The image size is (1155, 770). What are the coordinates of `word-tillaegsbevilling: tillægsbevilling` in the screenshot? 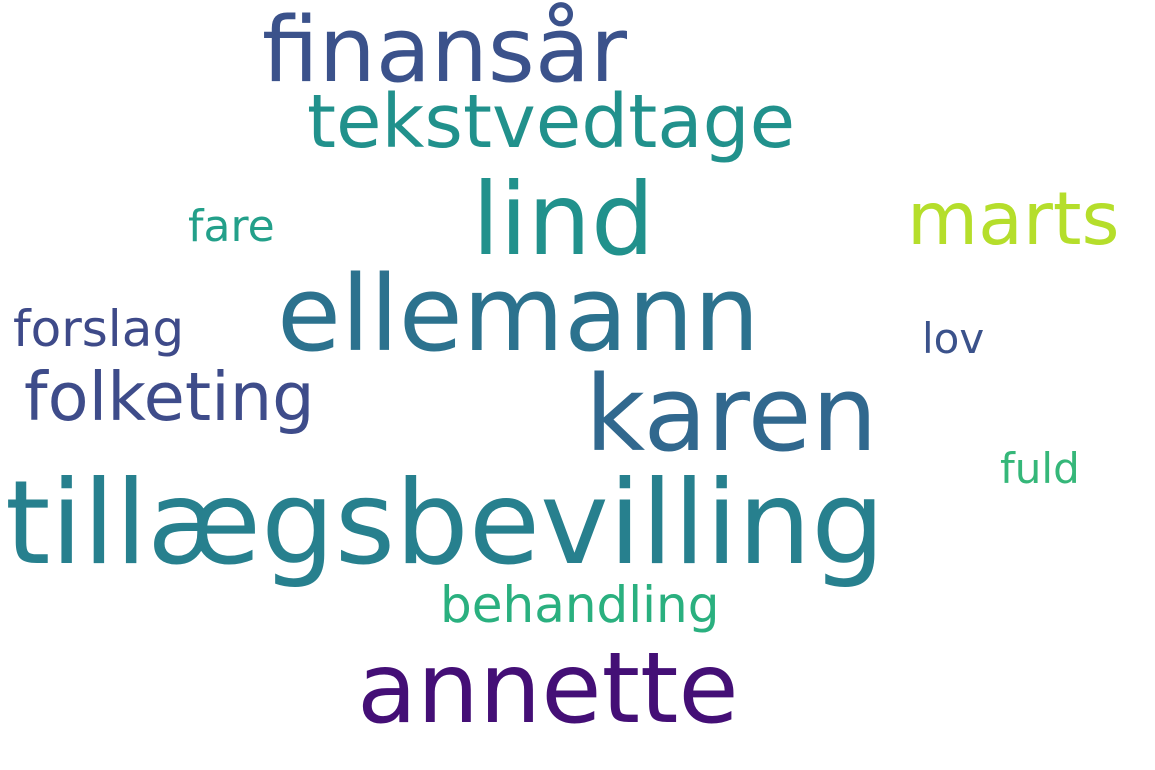 It's located at (445, 523).